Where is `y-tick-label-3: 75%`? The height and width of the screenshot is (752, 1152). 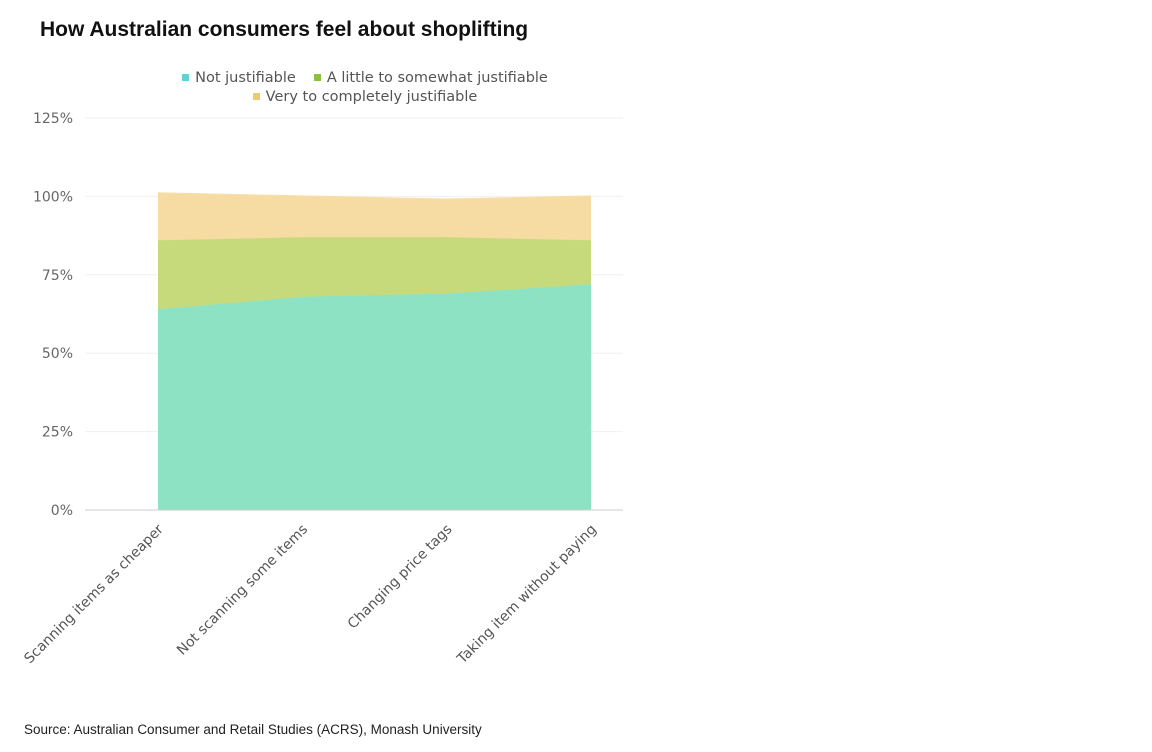 y-tick-label-3: 75% is located at coordinates (57, 276).